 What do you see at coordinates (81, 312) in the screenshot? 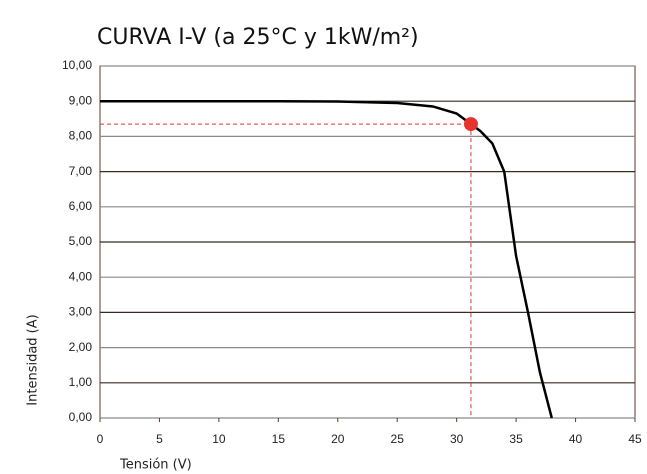
I see `y-tick-label: 3,00` at bounding box center [81, 312].